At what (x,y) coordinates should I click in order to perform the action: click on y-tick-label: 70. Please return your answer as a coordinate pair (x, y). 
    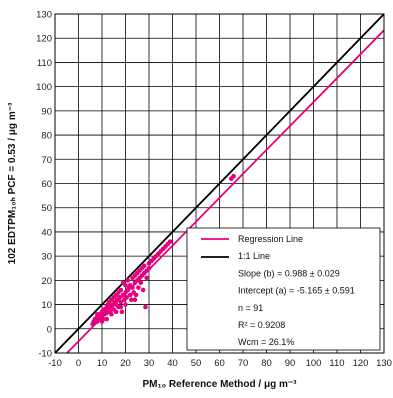
    Looking at the image, I should click on (46, 160).